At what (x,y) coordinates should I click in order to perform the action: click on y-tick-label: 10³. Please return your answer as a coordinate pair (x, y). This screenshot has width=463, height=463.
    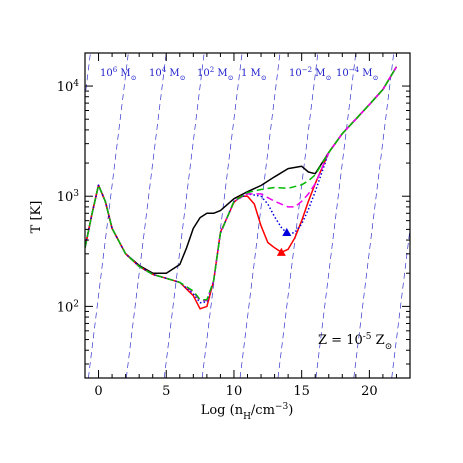
    Looking at the image, I should click on (68, 197).